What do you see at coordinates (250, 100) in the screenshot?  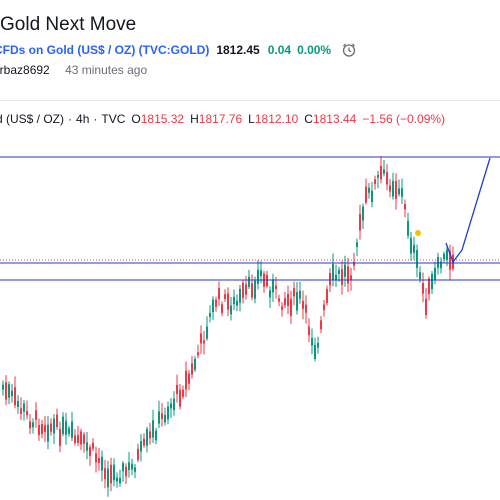 I see `header-divider` at bounding box center [250, 100].